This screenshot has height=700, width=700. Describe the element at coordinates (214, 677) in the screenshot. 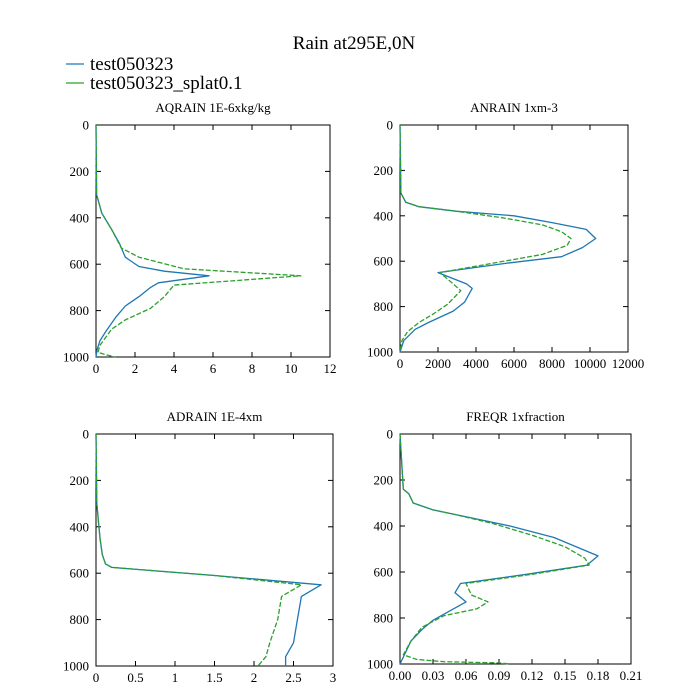

I see `x-tick-label: 1.5` at that location.